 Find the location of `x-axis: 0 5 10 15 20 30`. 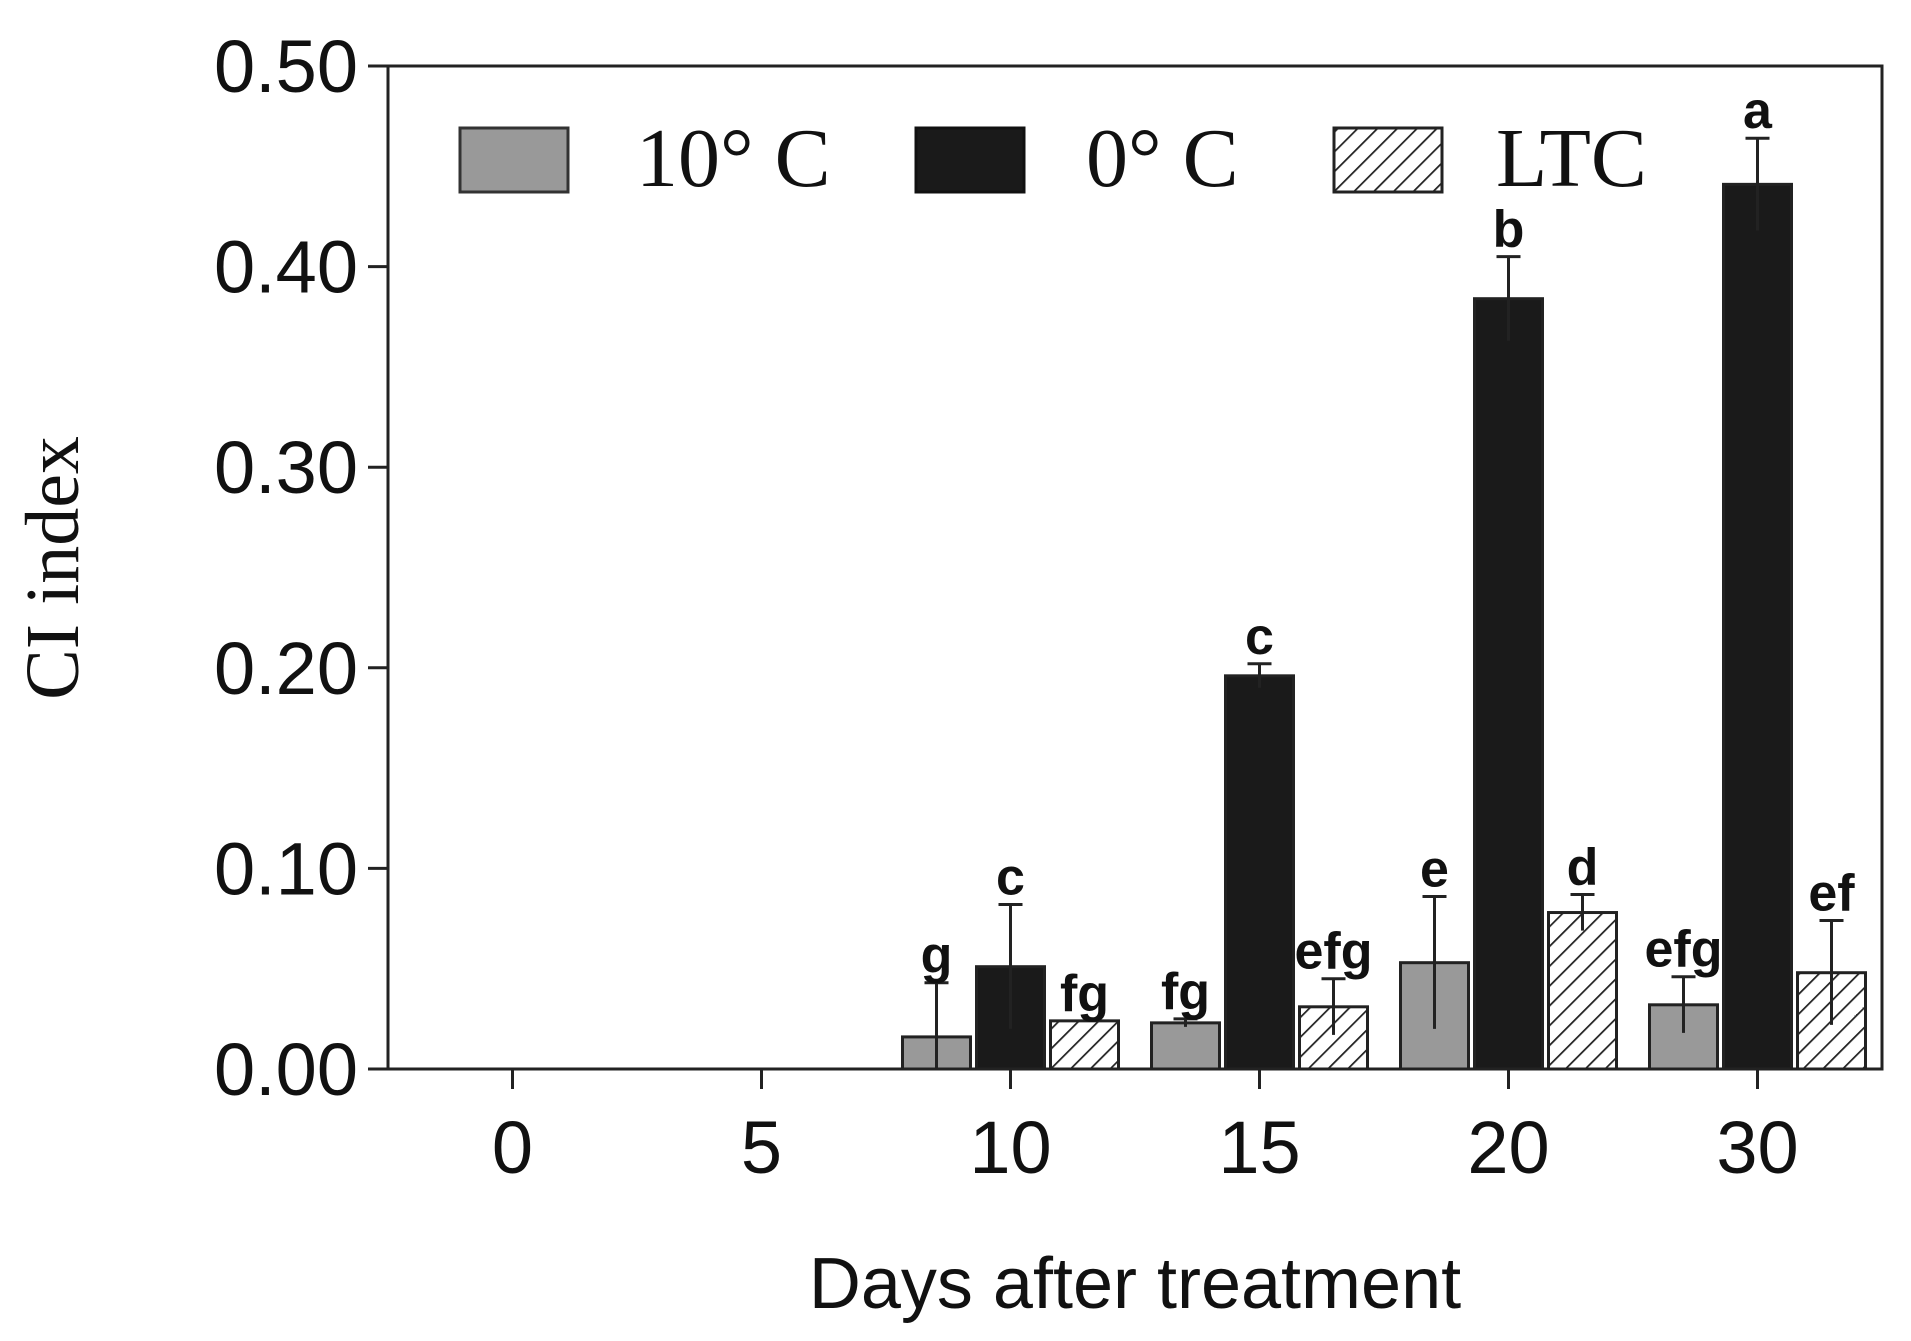

x-axis: 0 5 10 15 20 30 is located at coordinates (1145, 1129).